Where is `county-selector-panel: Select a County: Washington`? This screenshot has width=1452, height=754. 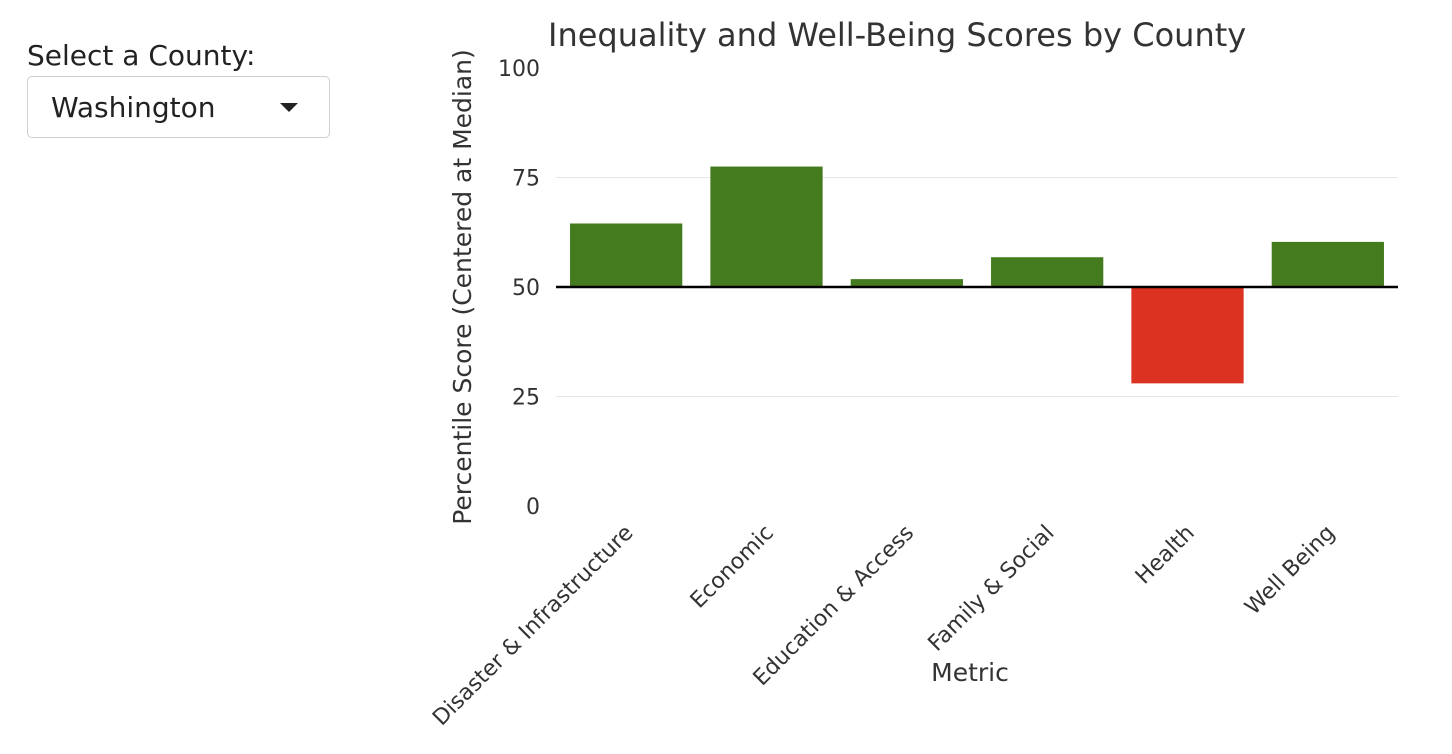
county-selector-panel: Select a County: Washington is located at coordinates (179, 87).